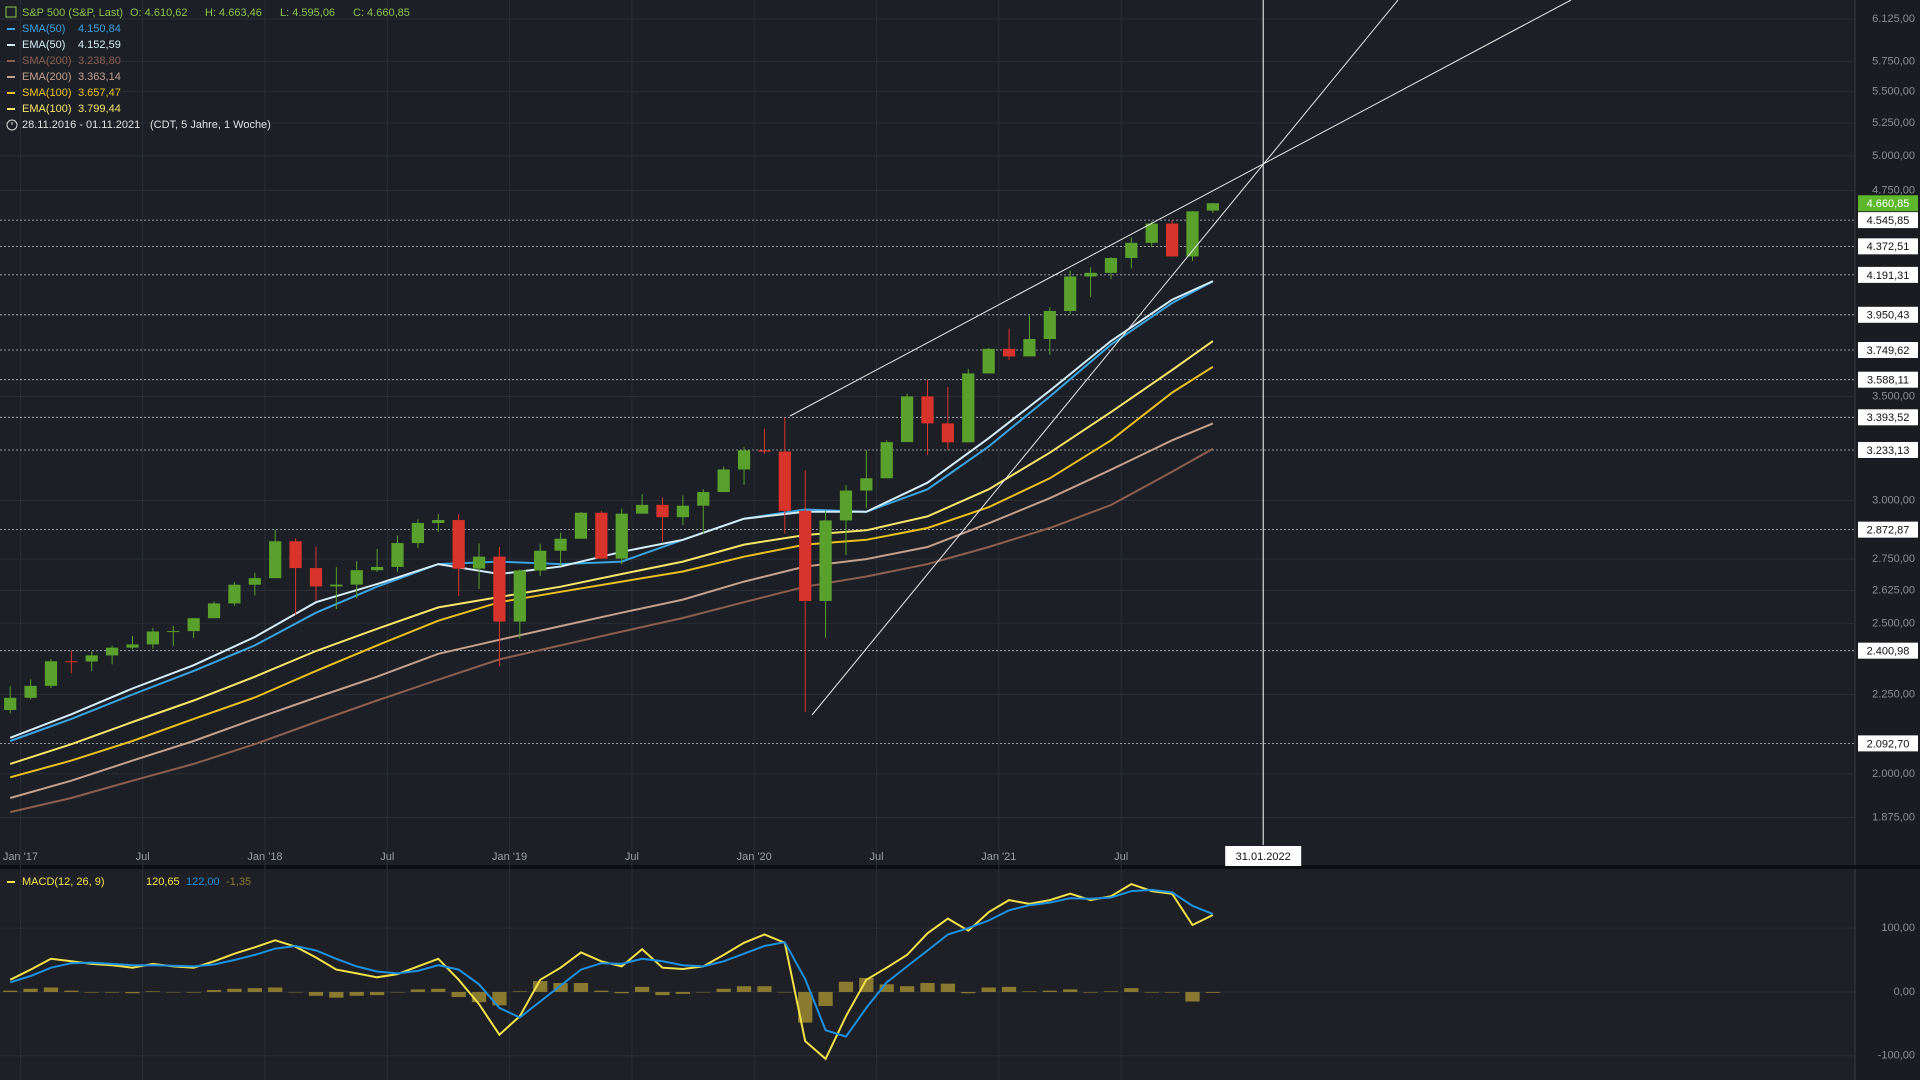 The image size is (1920, 1080). I want to click on pane-separator, so click(960, 867).